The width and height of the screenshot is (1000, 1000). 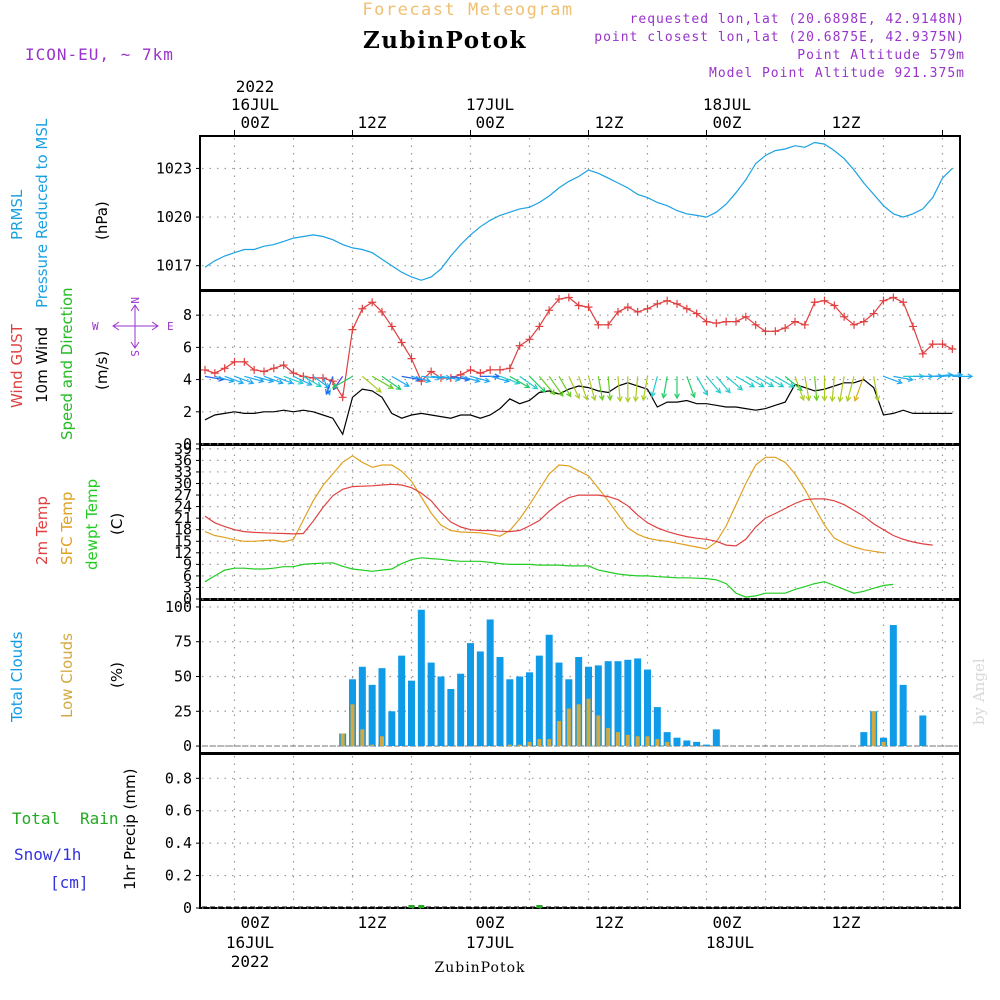 What do you see at coordinates (133, 327) in the screenshot?
I see `compass-icon: N S W E` at bounding box center [133, 327].